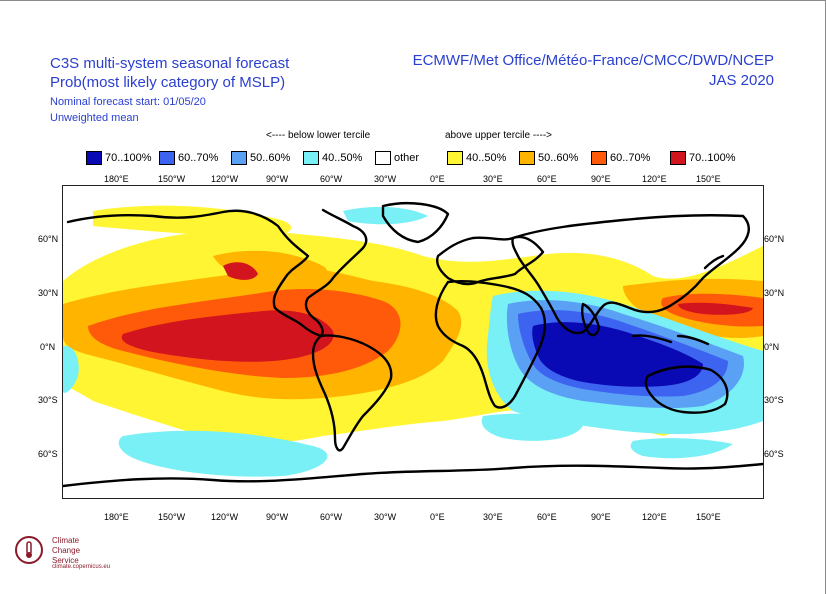 The image size is (826, 594). I want to click on lon-label-bottom: 90°W, so click(277, 517).